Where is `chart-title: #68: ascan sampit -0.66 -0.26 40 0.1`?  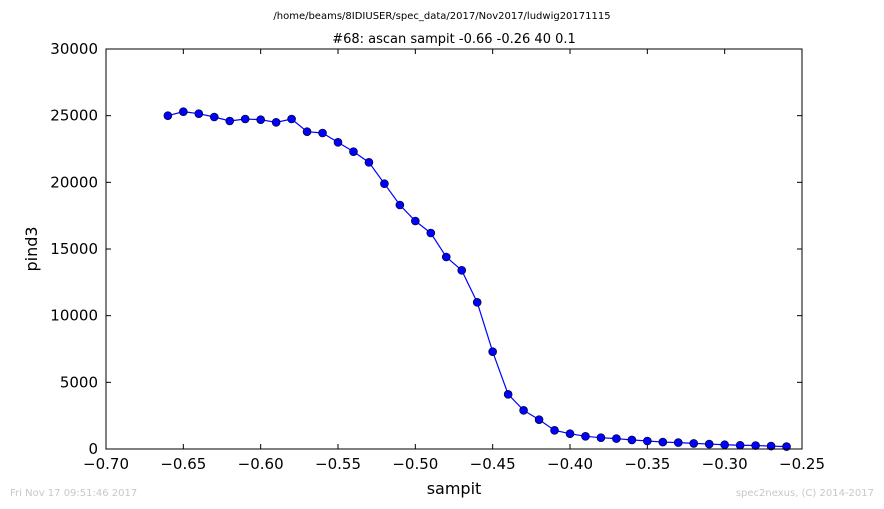
chart-title: #68: ascan sampit -0.66 -0.26 40 0.1 is located at coordinates (454, 39).